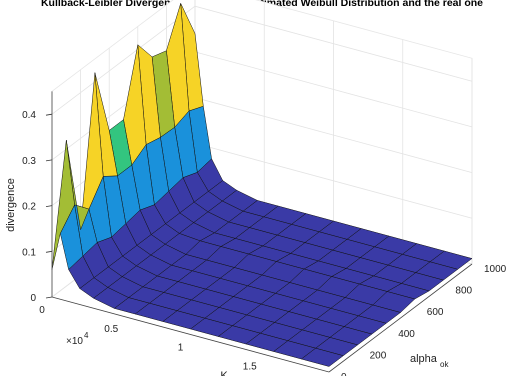 This screenshot has height=376, width=529. What do you see at coordinates (250, 366) in the screenshot?
I see `x-tick-label: 1.5` at bounding box center [250, 366].